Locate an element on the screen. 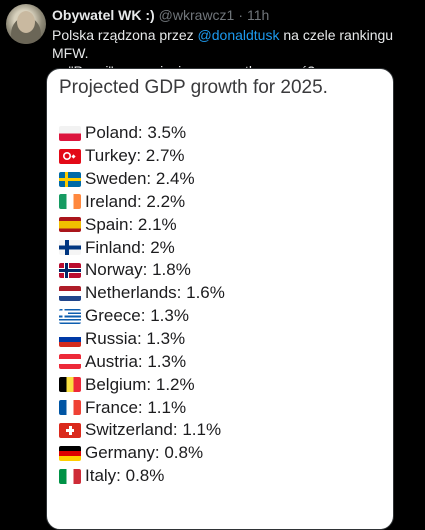  author-handle: @wkrawcz1 is located at coordinates (196, 15).